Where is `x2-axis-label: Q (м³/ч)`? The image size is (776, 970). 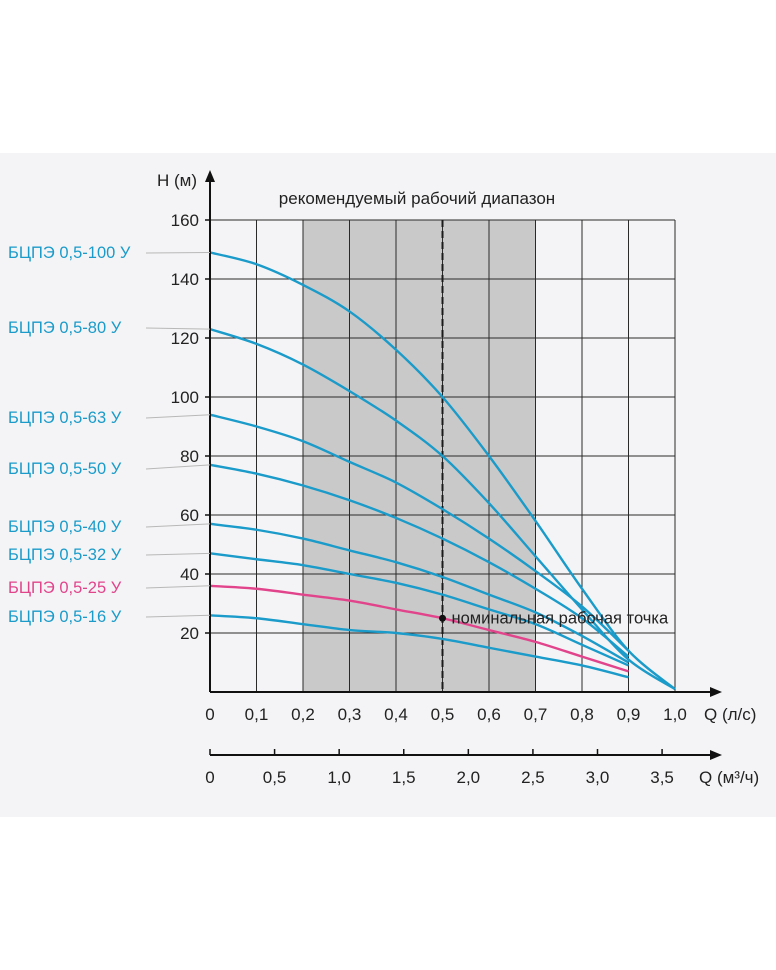
x2-axis-label: Q (м³/ч) is located at coordinates (729, 777).